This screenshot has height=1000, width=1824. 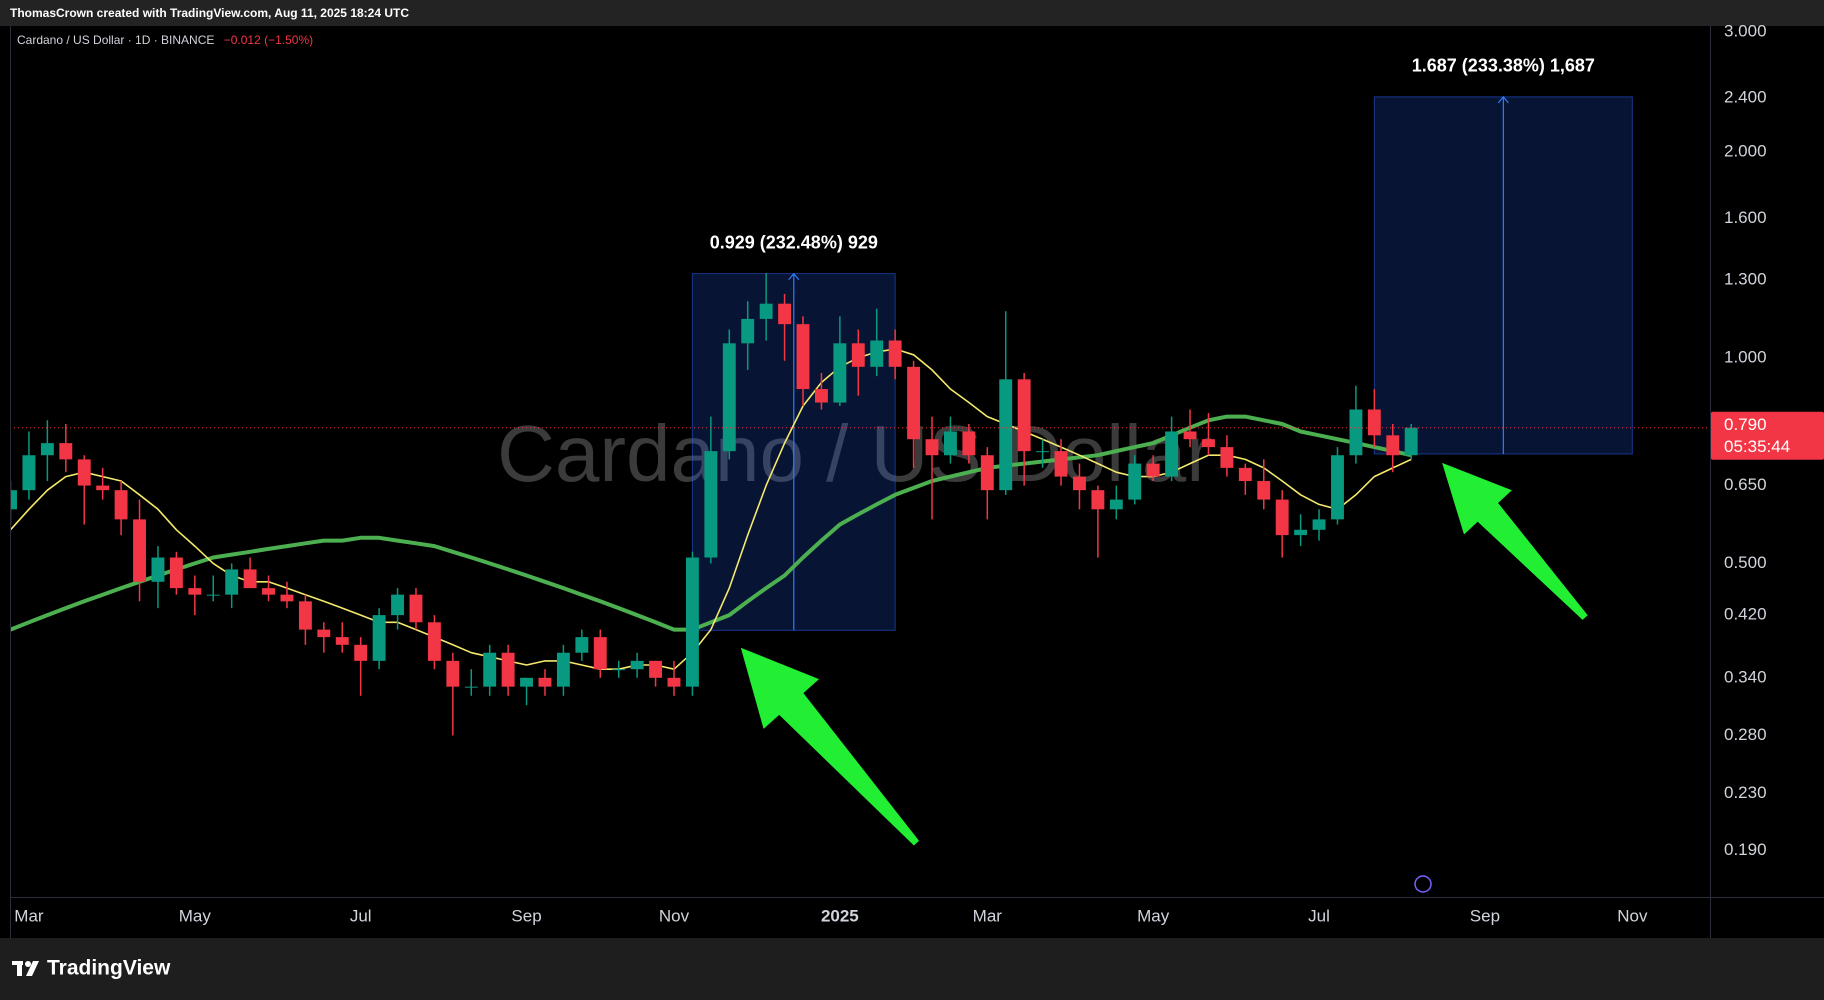 What do you see at coordinates (1503, 66) in the screenshot?
I see `measure-label: 1.687 (233.38%) 1,687` at bounding box center [1503, 66].